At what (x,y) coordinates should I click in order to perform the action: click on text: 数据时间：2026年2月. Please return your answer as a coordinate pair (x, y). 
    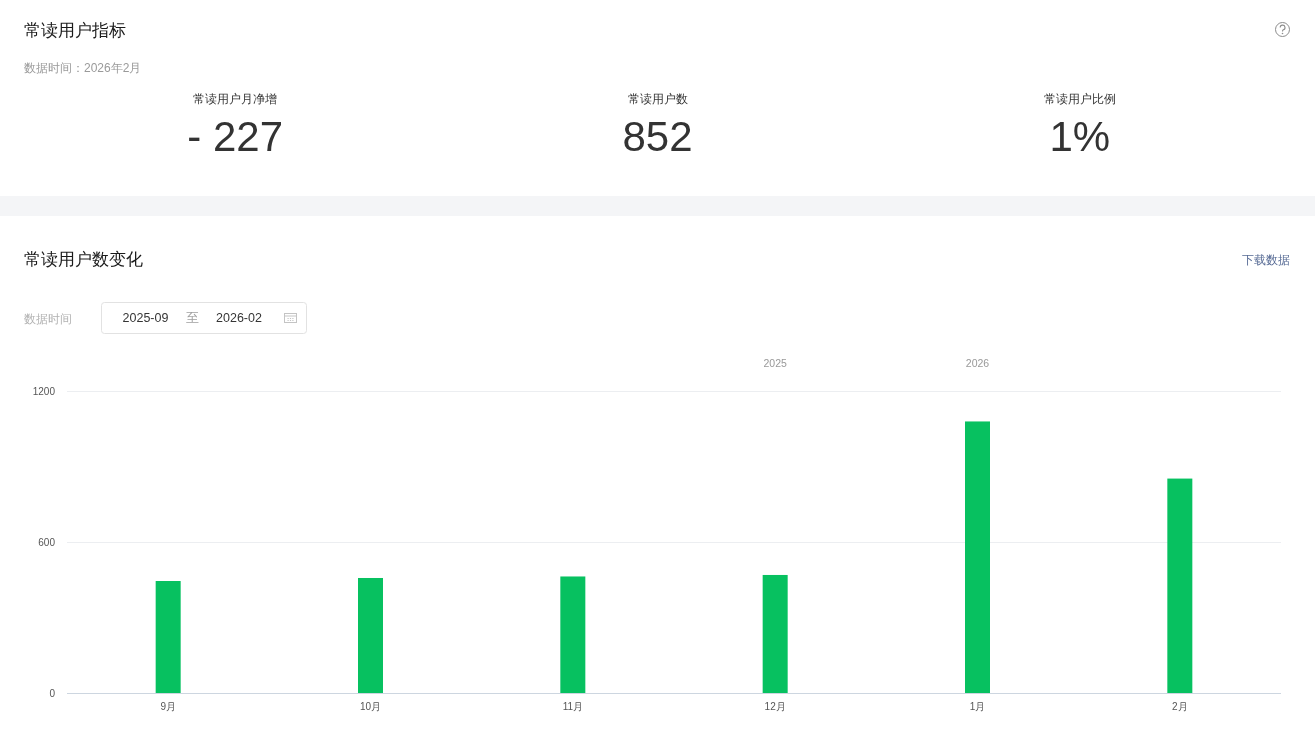
    Looking at the image, I should click on (83, 68).